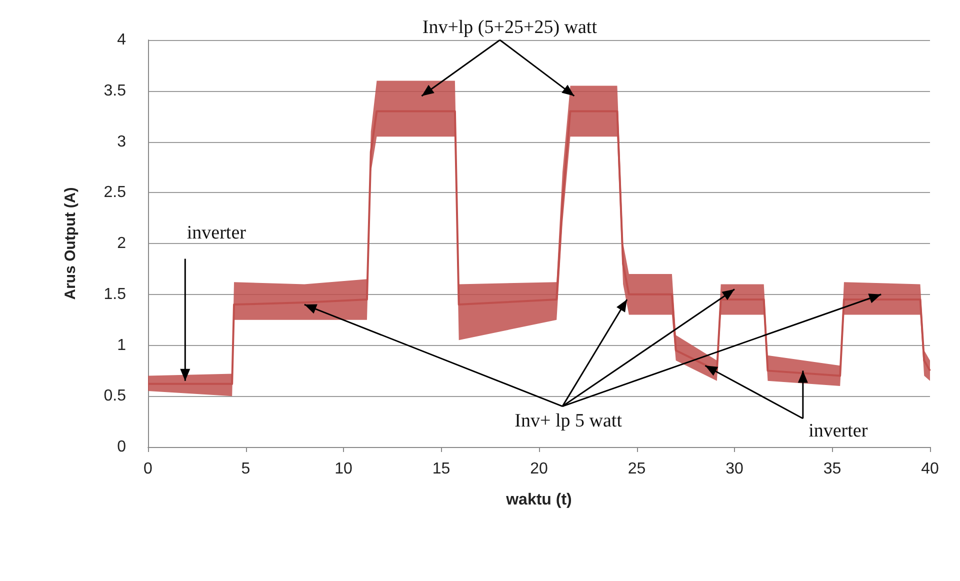 The height and width of the screenshot is (581, 960). Describe the element at coordinates (637, 469) in the screenshot. I see `x-tick-label: 25` at that location.